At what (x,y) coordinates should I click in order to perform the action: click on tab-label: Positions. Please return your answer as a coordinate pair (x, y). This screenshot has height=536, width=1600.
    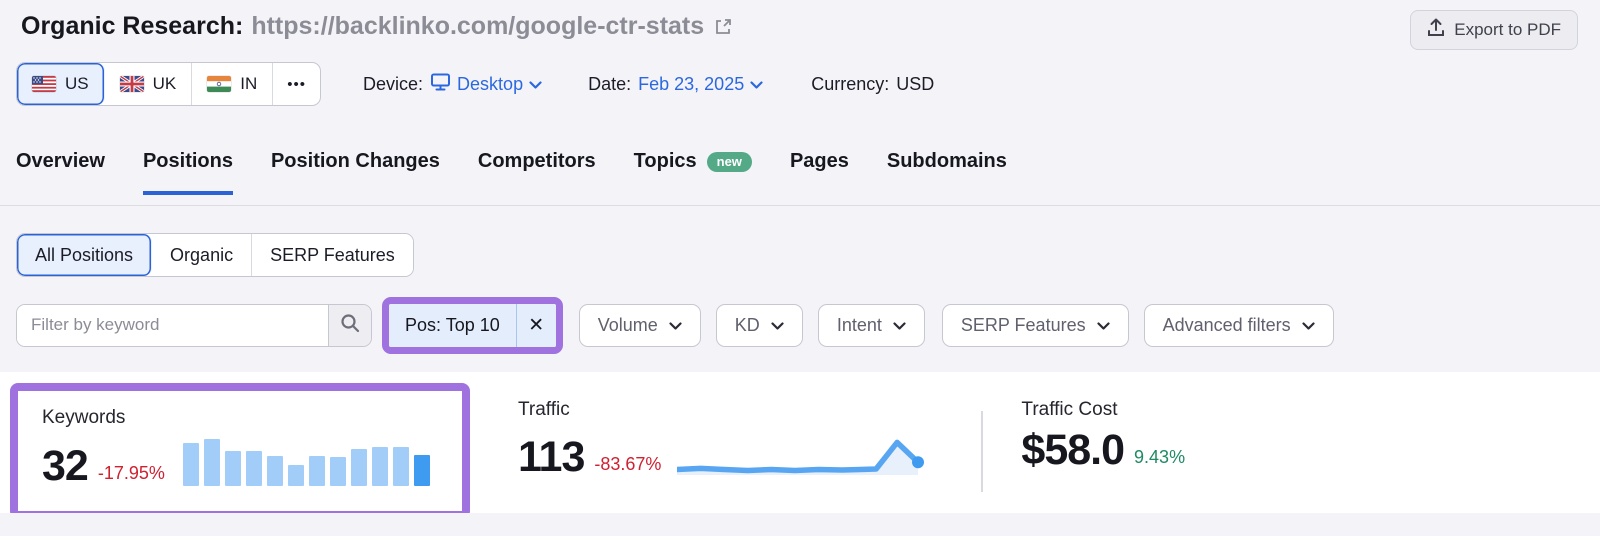
    Looking at the image, I should click on (187, 161).